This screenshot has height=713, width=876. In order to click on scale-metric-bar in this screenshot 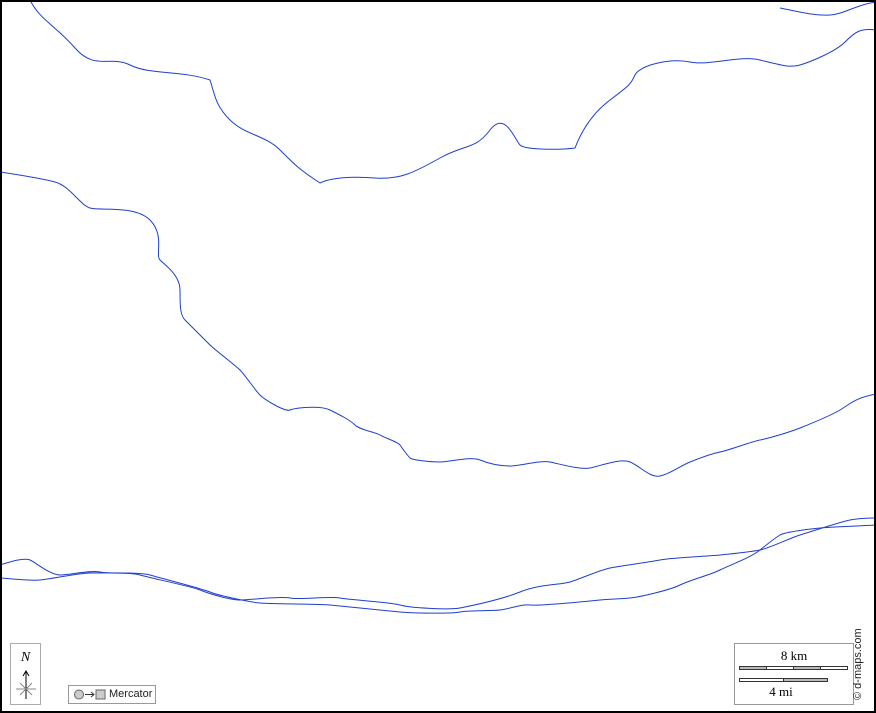, I will do `click(793, 668)`.